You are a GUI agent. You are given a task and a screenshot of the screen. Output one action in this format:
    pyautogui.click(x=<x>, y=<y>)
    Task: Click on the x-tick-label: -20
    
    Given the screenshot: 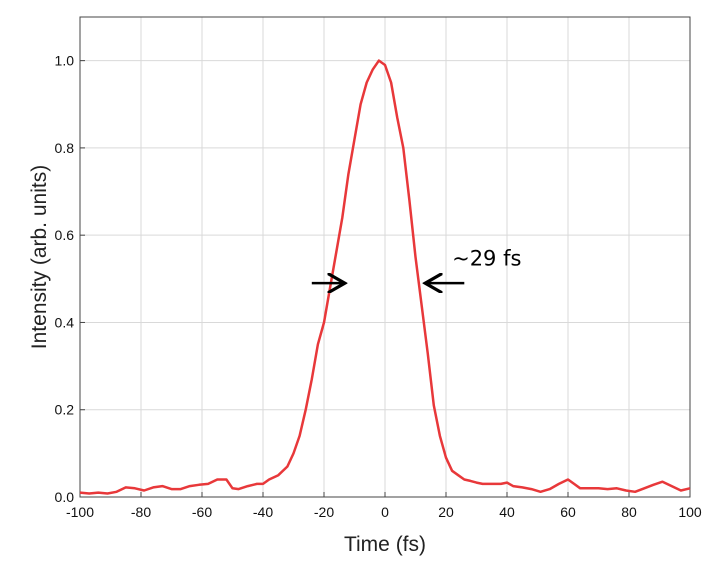 What is the action you would take?
    pyautogui.click(x=324, y=512)
    